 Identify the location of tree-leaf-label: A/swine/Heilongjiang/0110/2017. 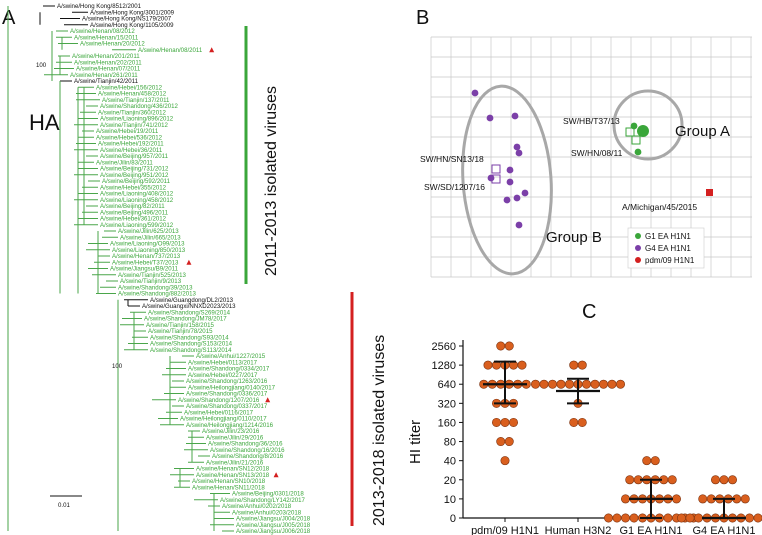
(223, 419).